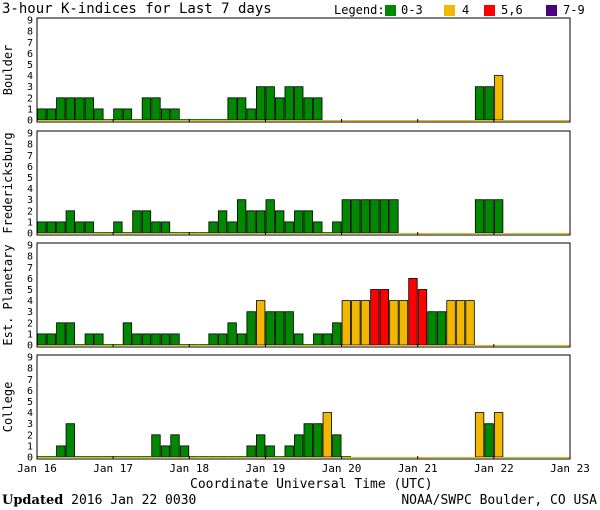 The image size is (600, 510). I want to click on y-tick-label: 7, so click(30, 268).